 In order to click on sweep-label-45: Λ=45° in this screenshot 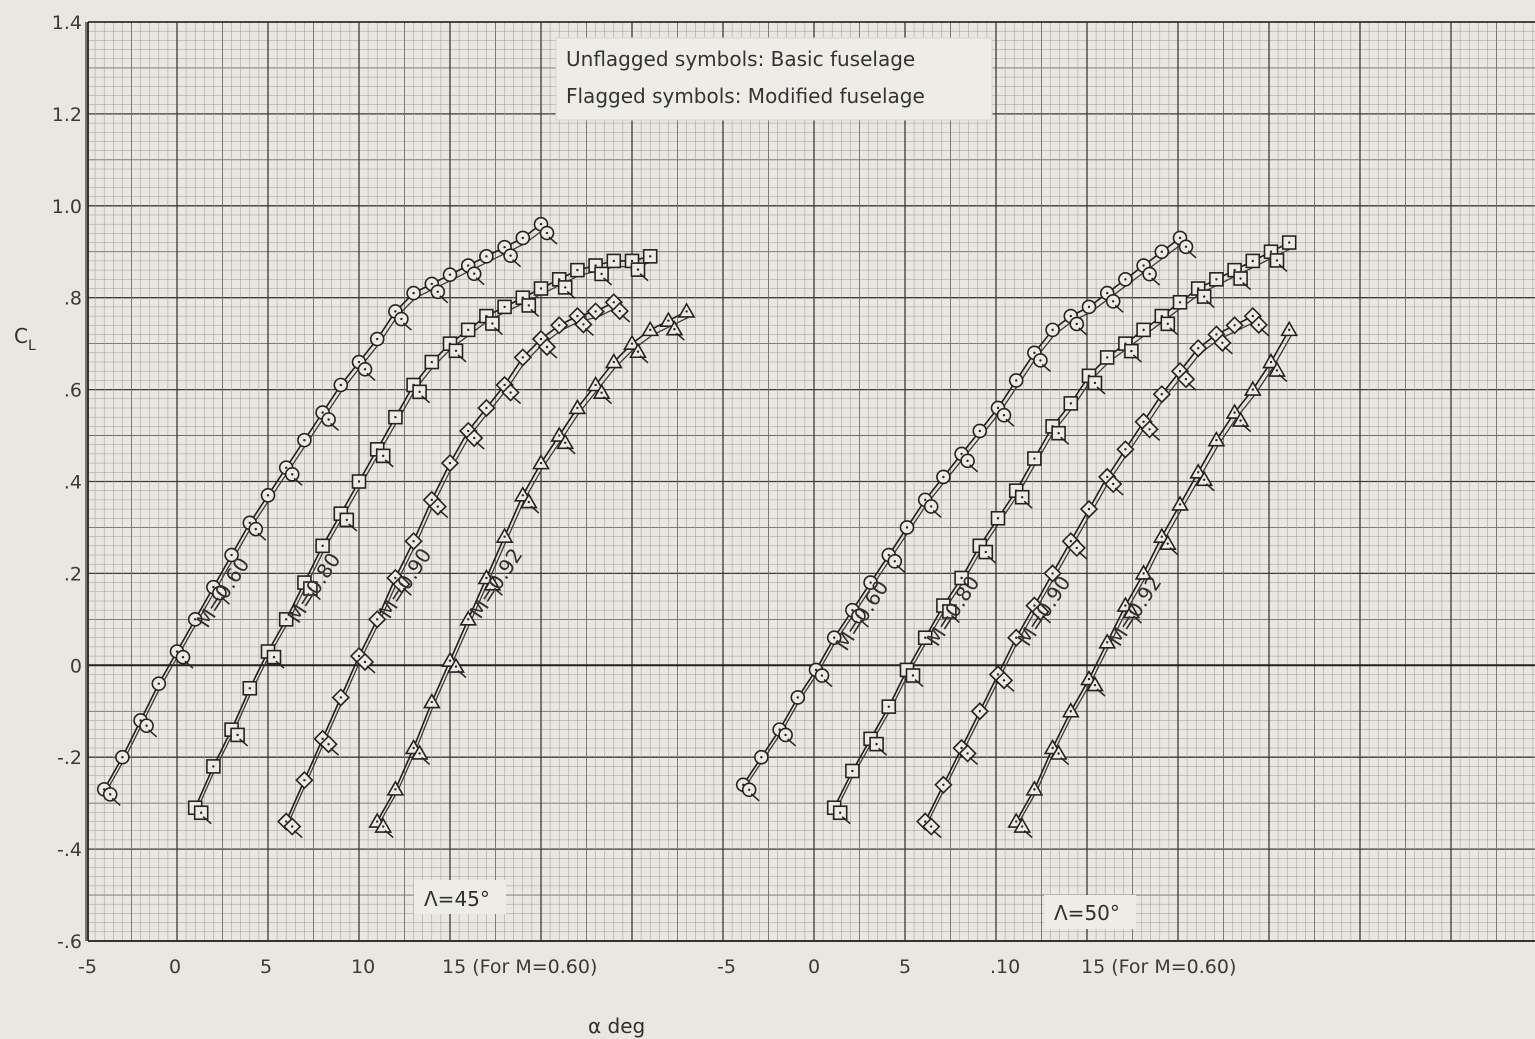, I will do `click(457, 899)`.